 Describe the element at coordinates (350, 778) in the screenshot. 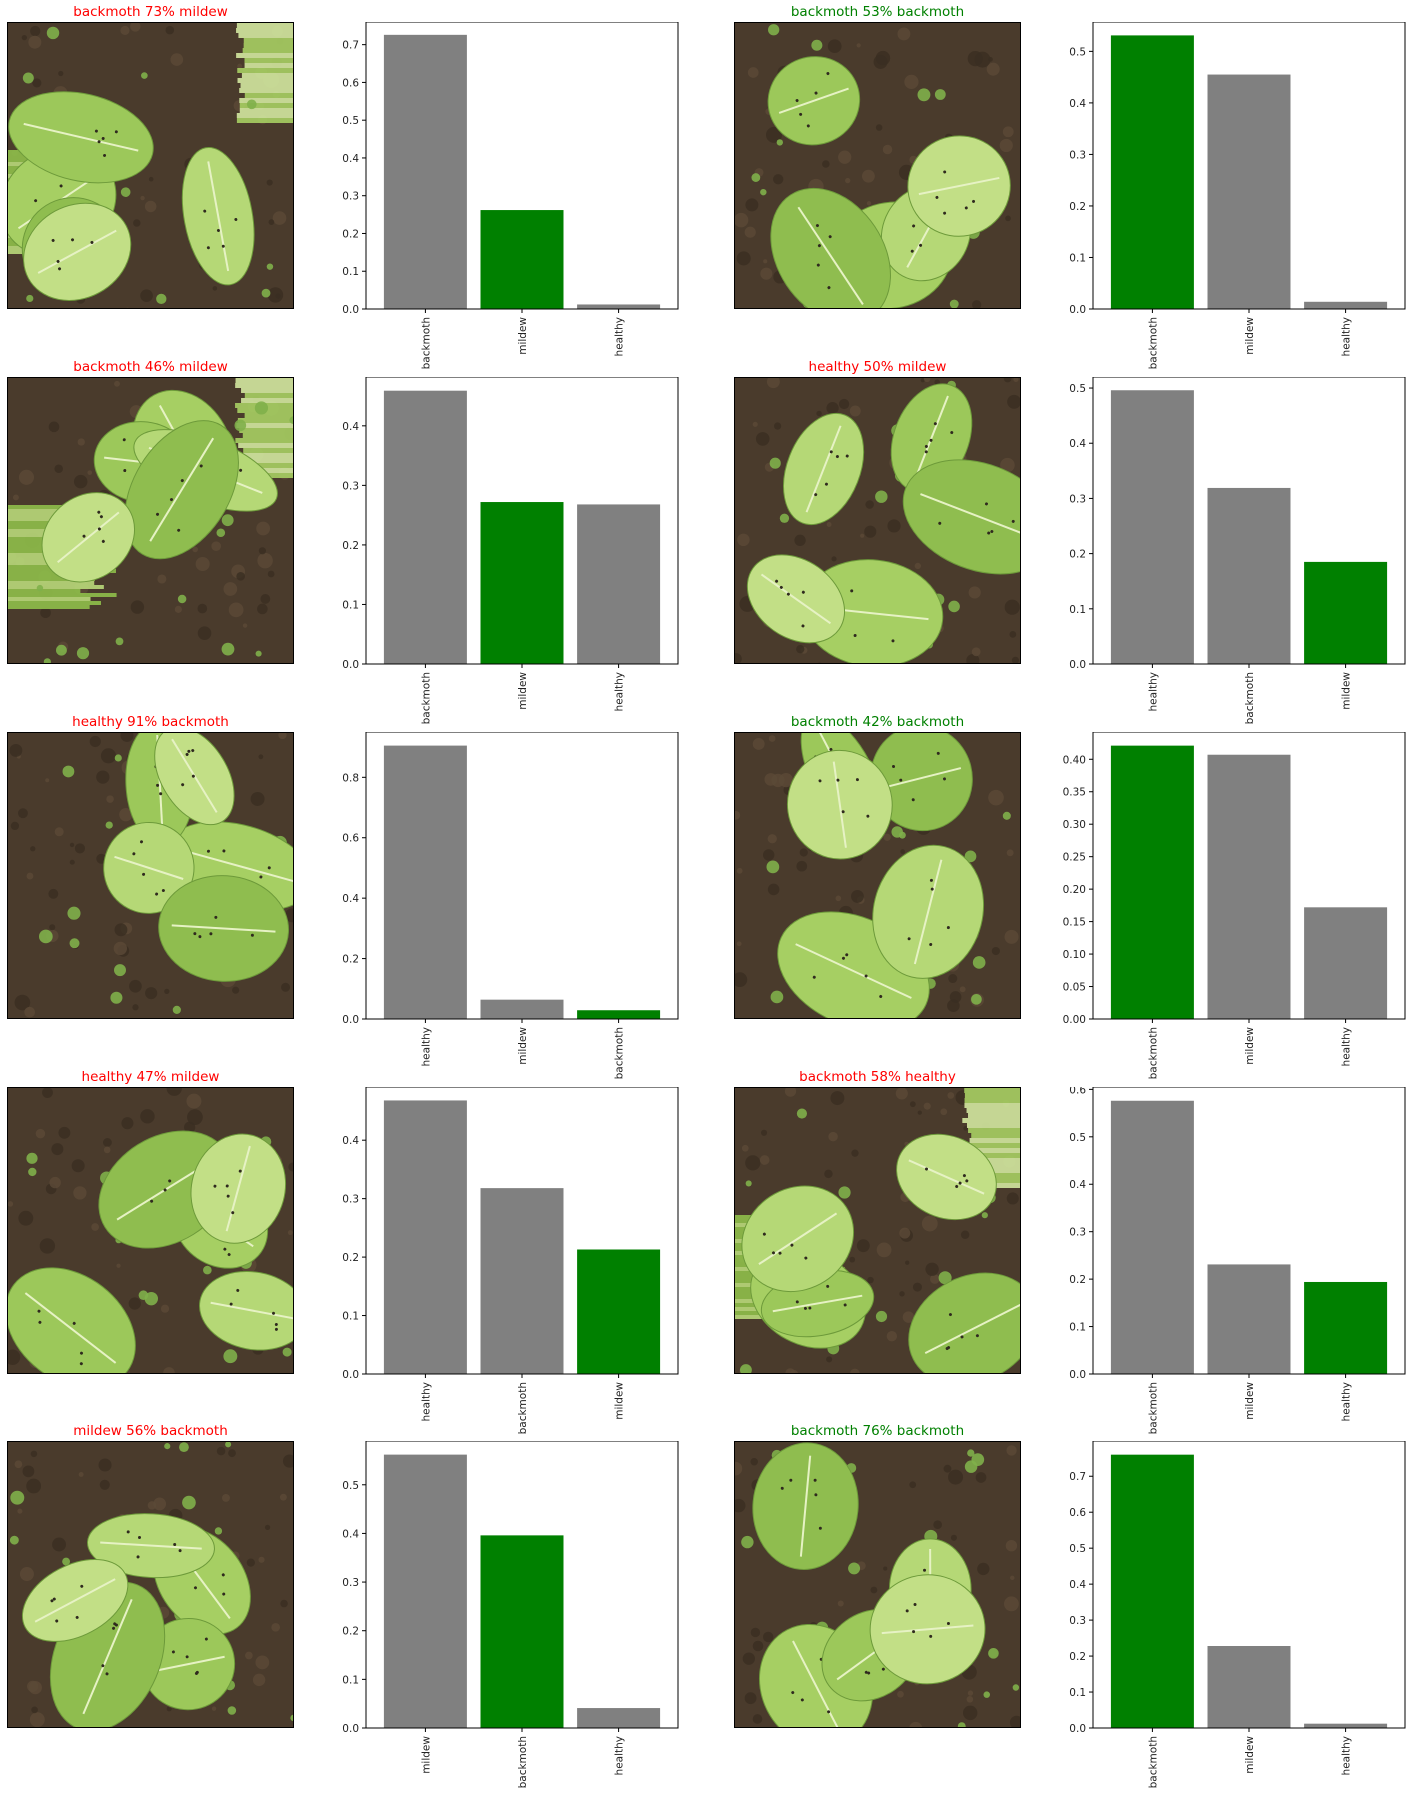

I see `y-tick-label: 0.8` at that location.